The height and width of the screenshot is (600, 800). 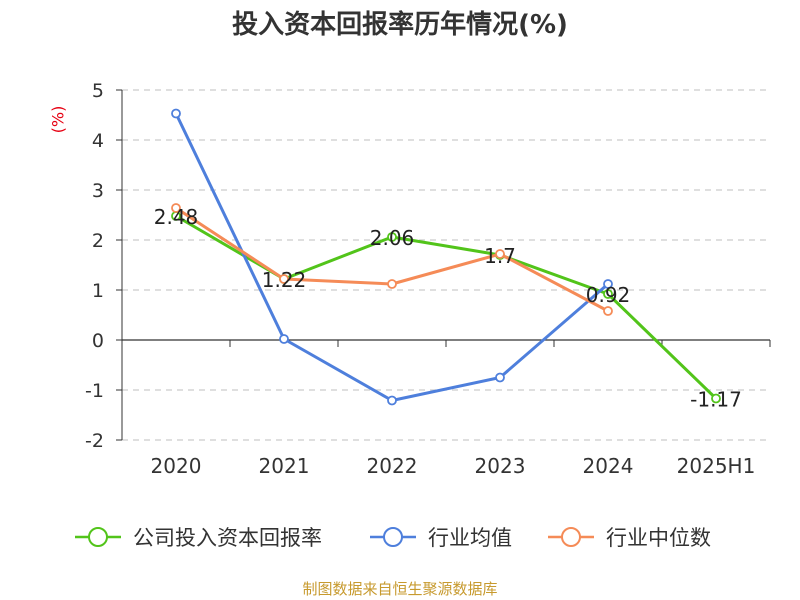 I want to click on chart-title: 投入资本回报率历年情况(%), so click(x=400, y=25).